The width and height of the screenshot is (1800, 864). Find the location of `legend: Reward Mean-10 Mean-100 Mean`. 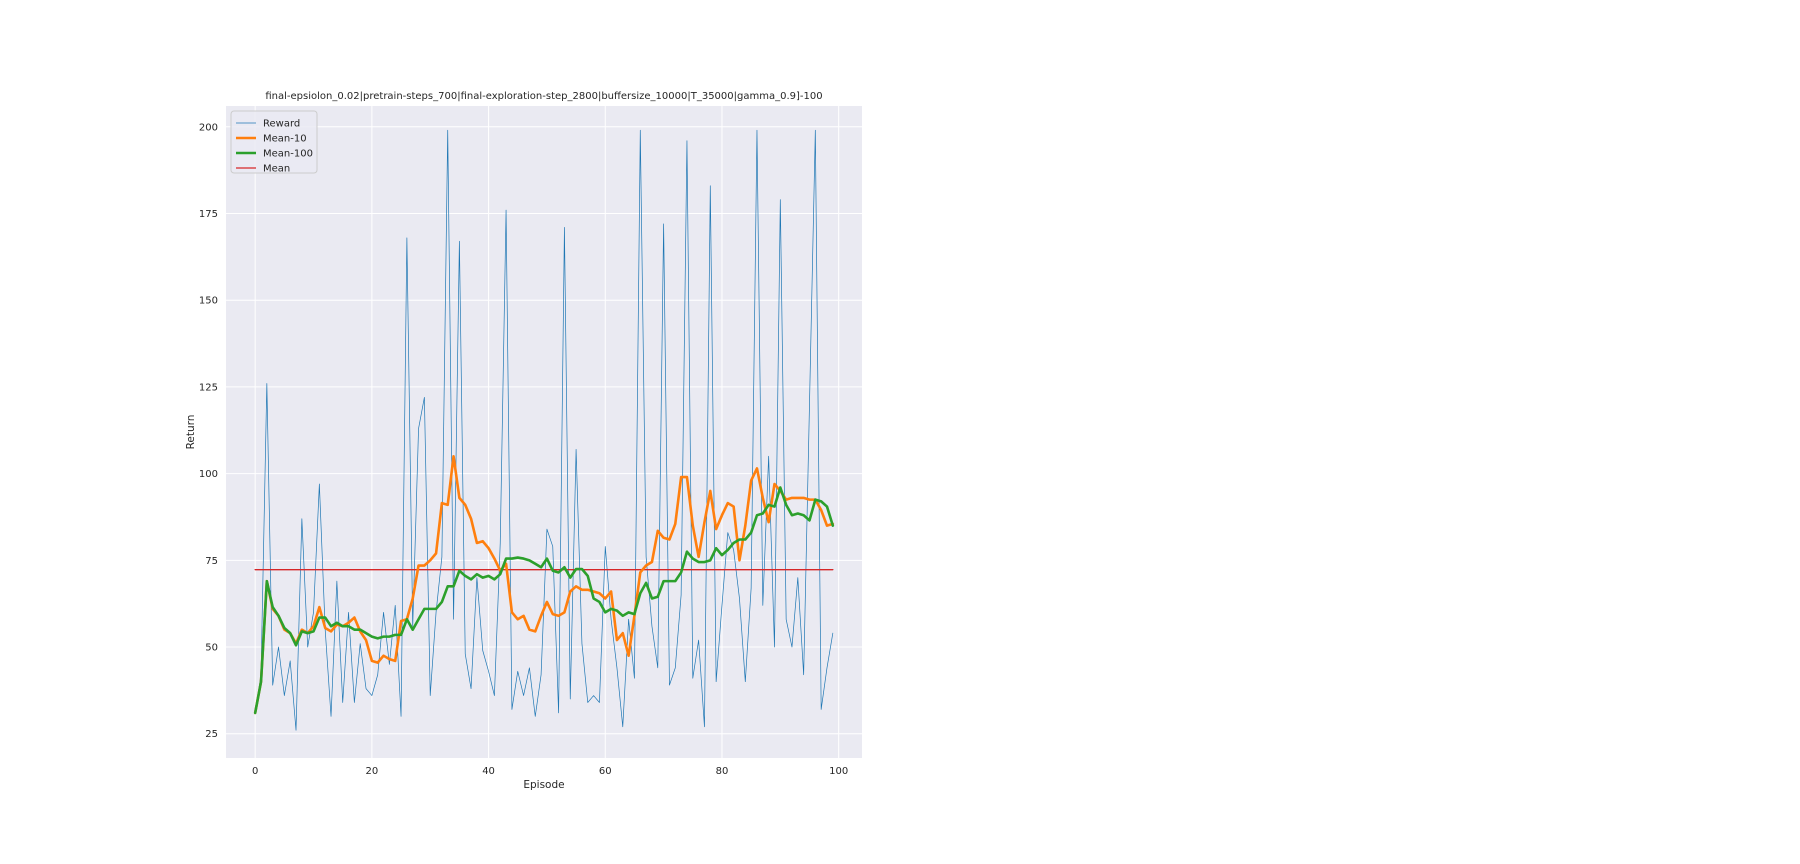

legend: Reward Mean-10 Mean-100 Mean is located at coordinates (274, 142).